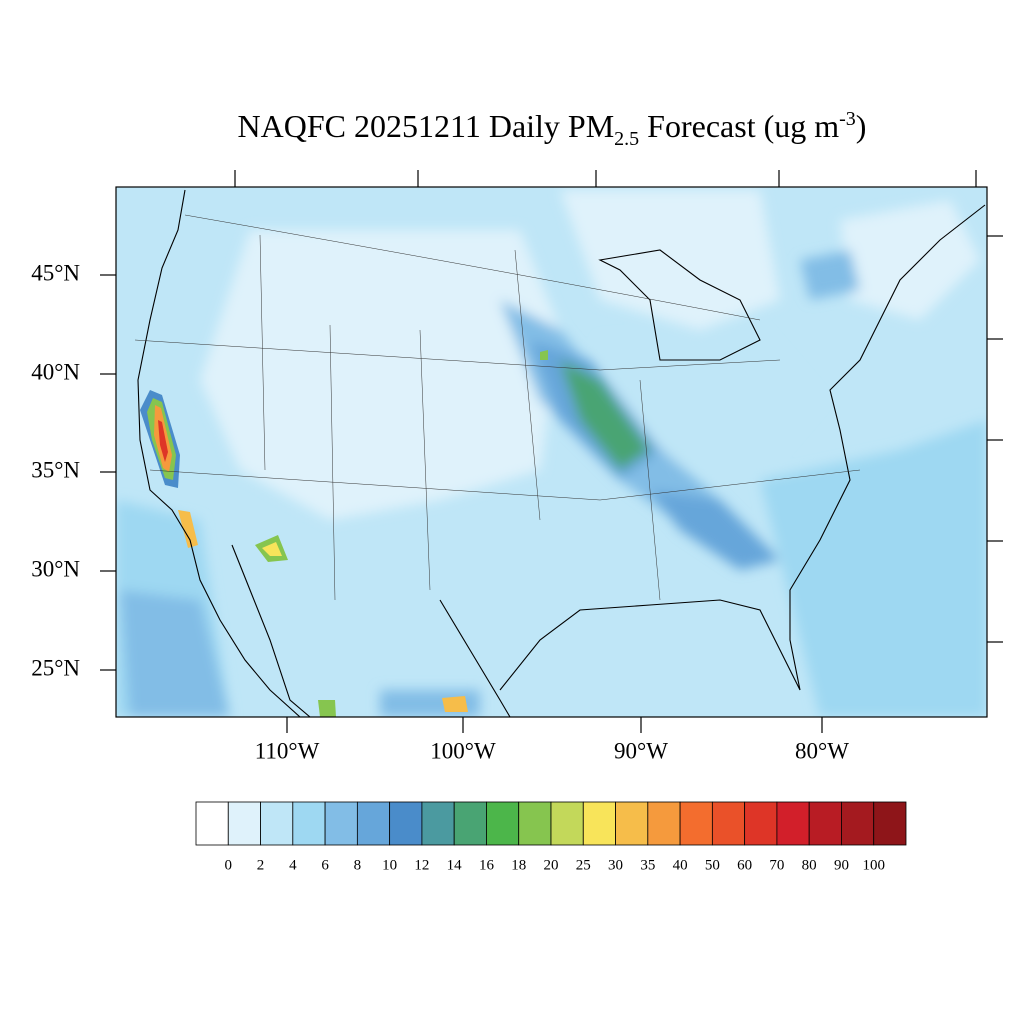 Image resolution: width=1024 pixels, height=1024 pixels. I want to click on colorbar-label: 18, so click(518, 865).